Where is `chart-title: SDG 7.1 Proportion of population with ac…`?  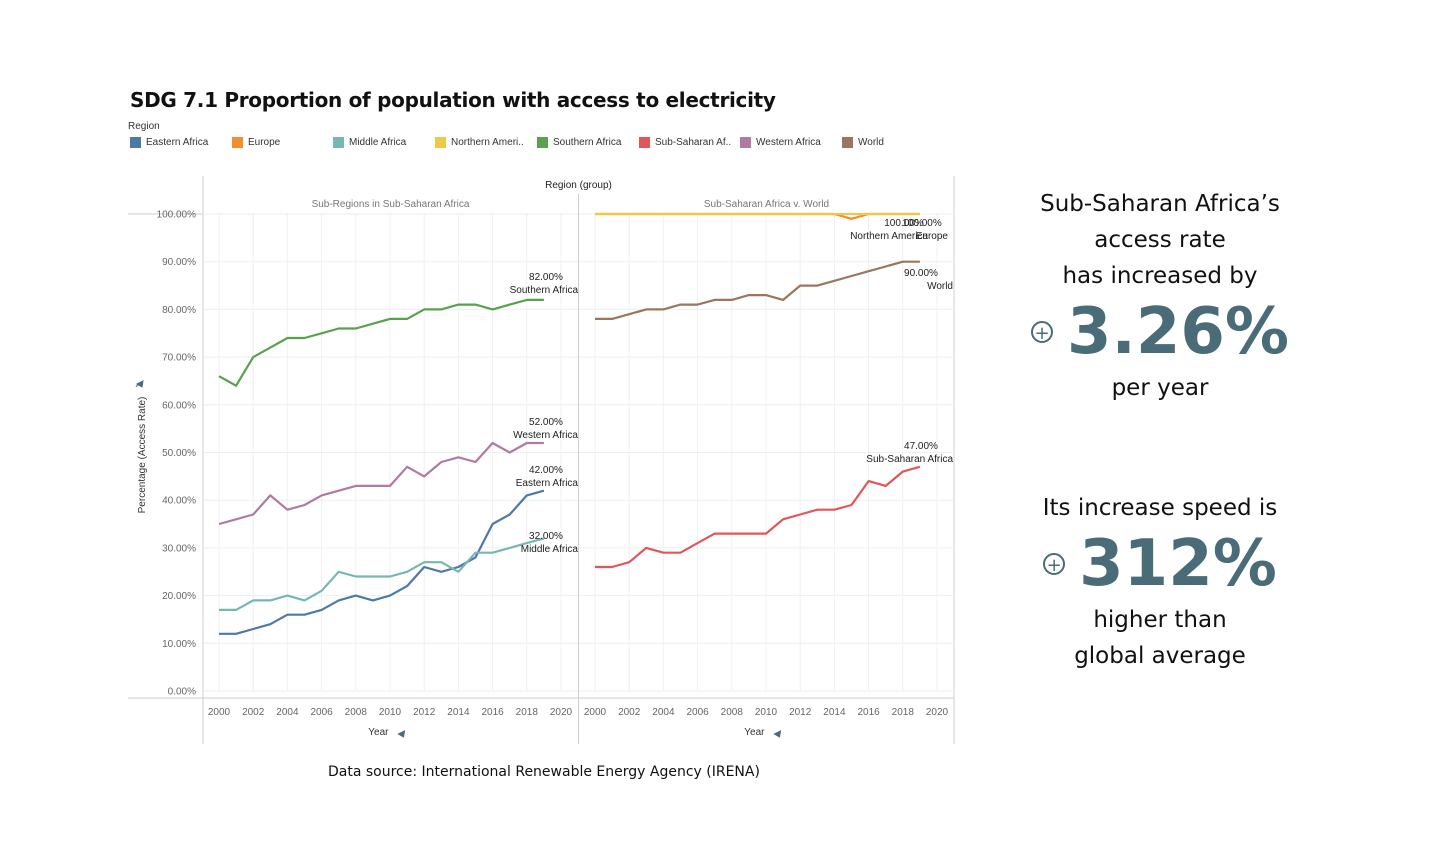 chart-title: SDG 7.1 Proportion of population with ac… is located at coordinates (453, 100).